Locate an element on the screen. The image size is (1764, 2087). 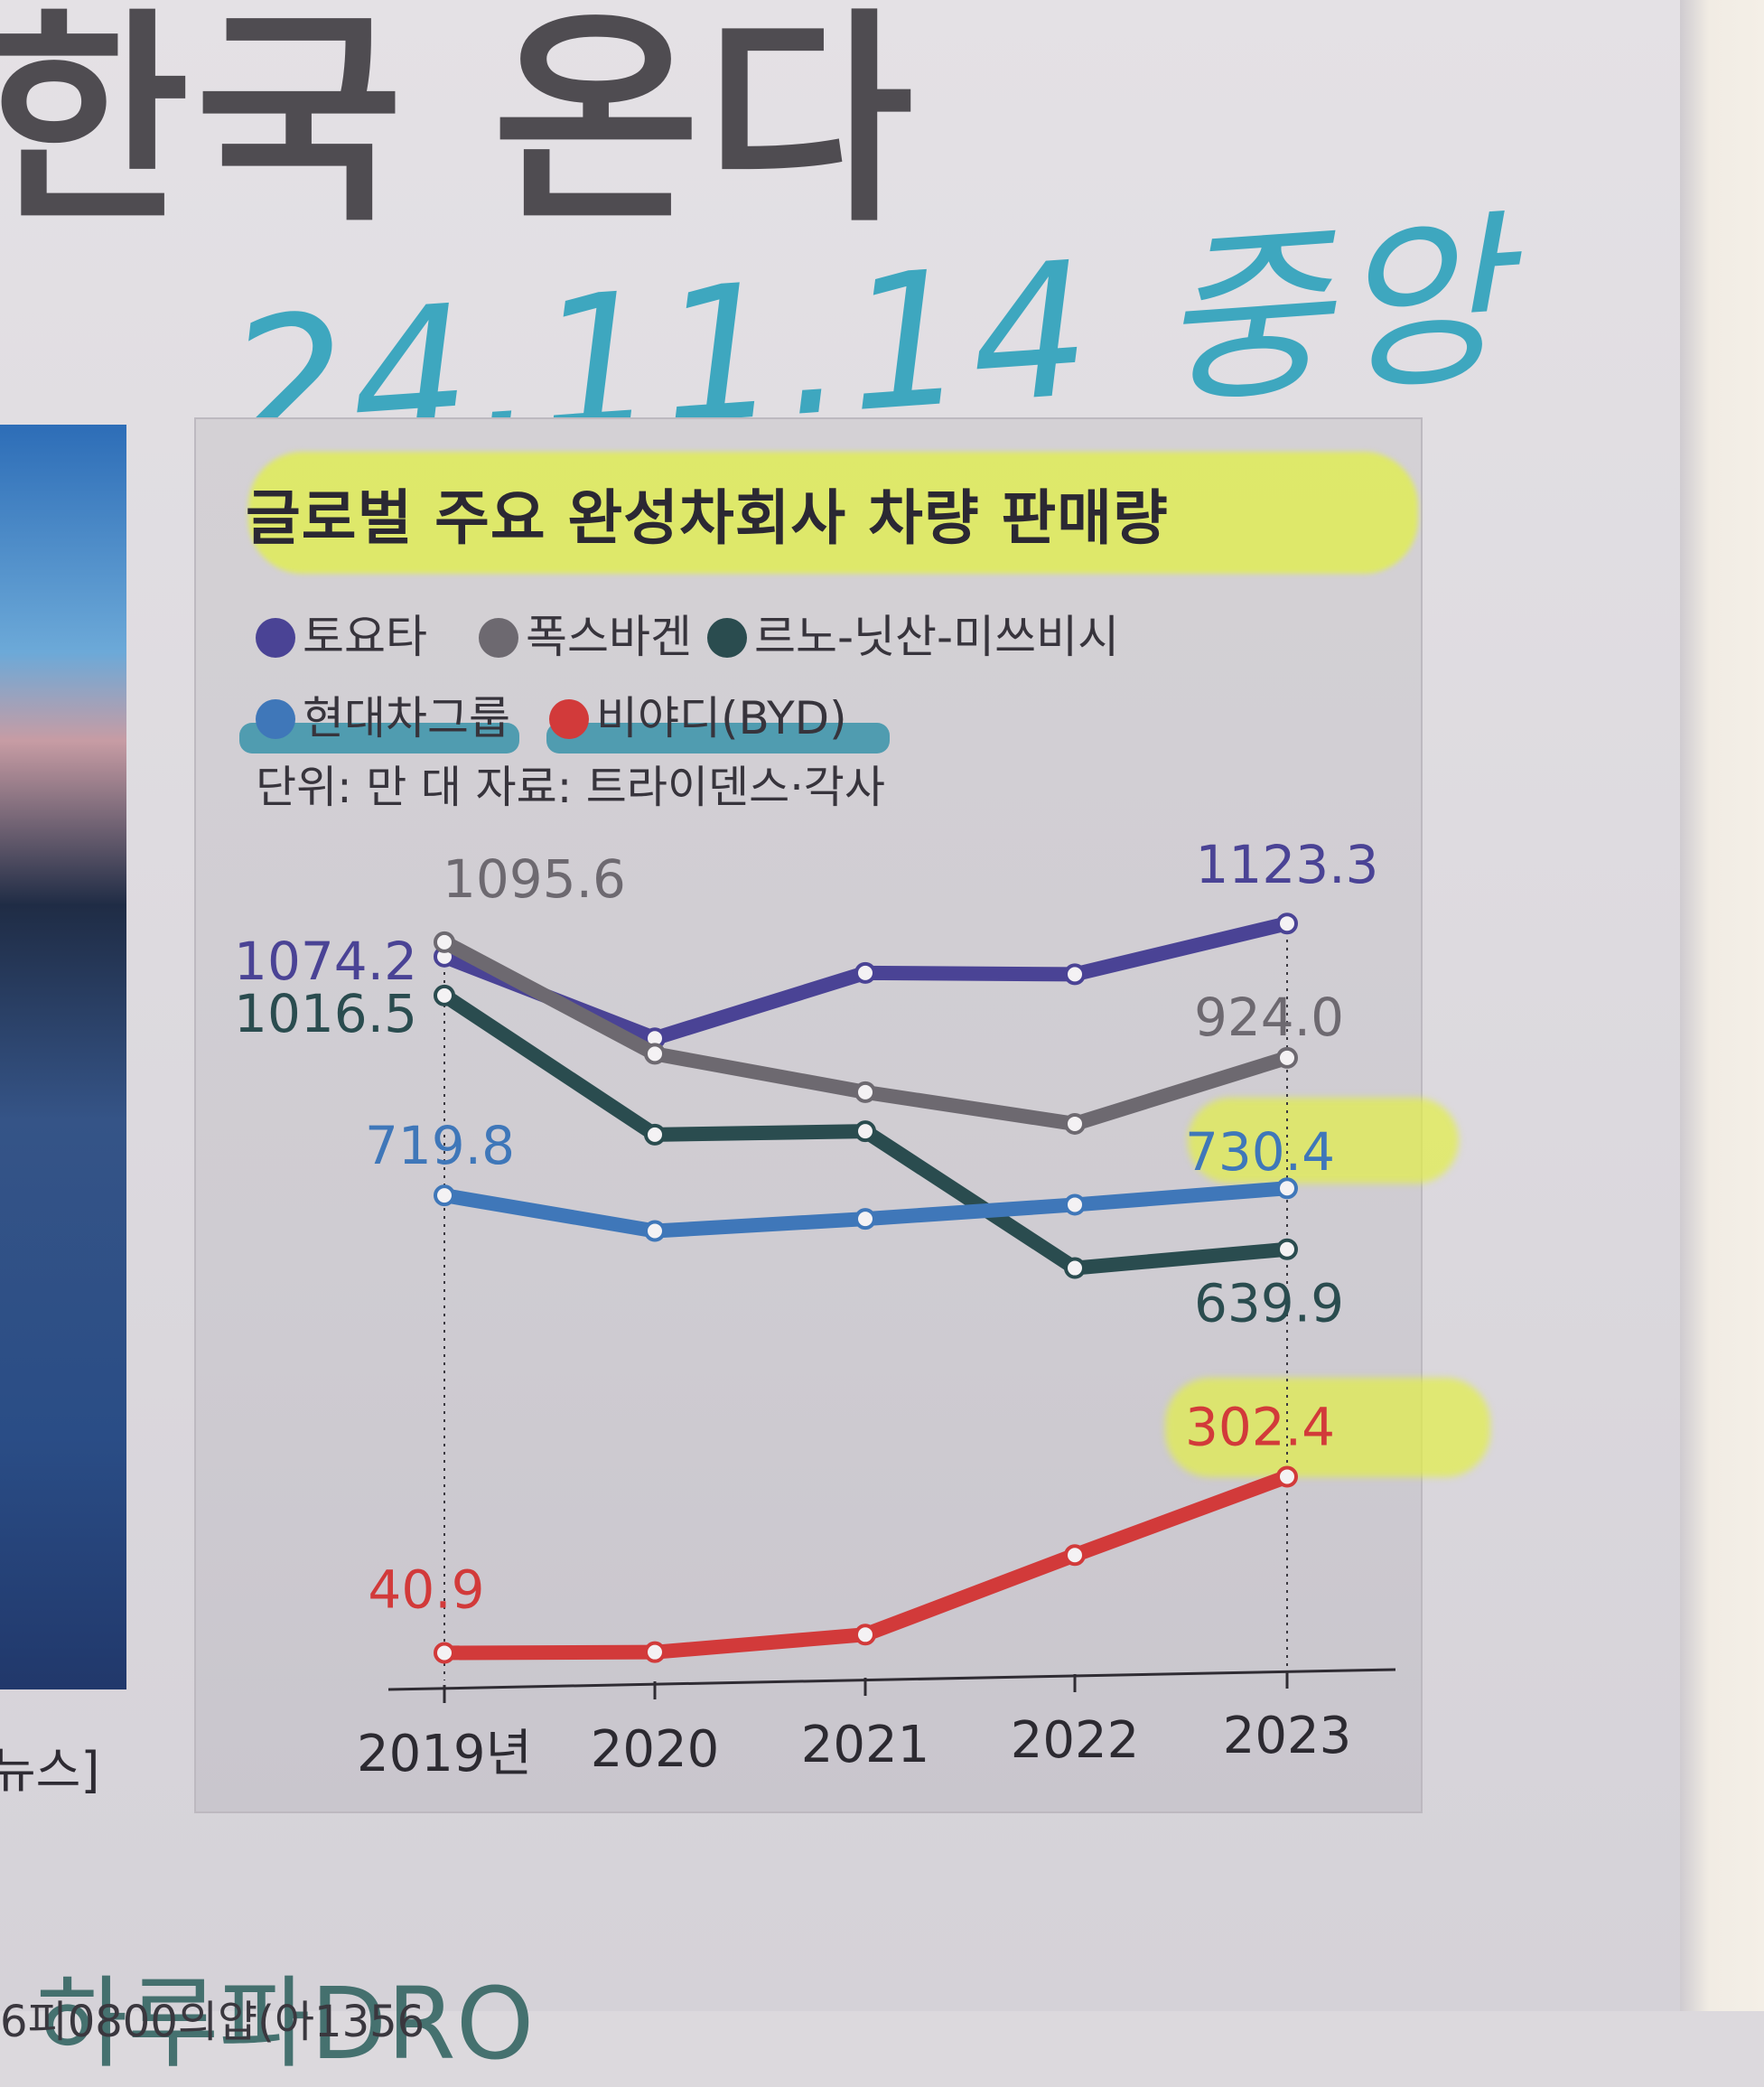
legend-label: 토요타 is located at coordinates (365, 637).